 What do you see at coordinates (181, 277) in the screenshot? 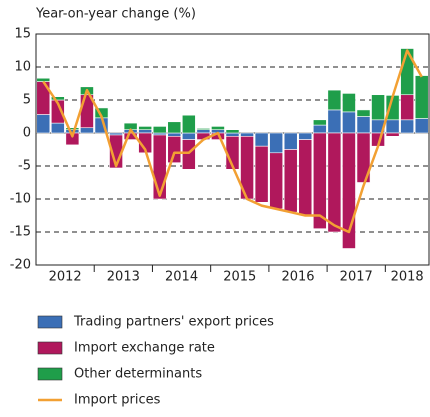
I see `x-tick-label: 2014` at bounding box center [181, 277].